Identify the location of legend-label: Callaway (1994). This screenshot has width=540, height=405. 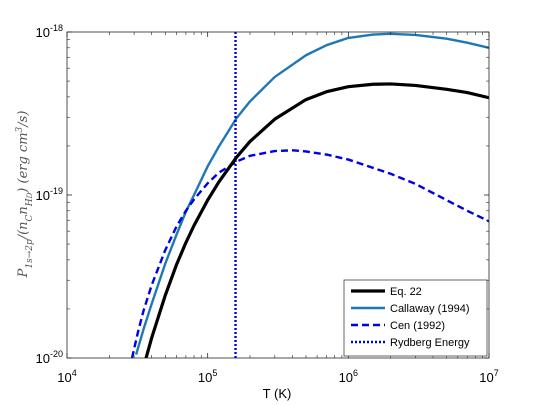
(429, 309).